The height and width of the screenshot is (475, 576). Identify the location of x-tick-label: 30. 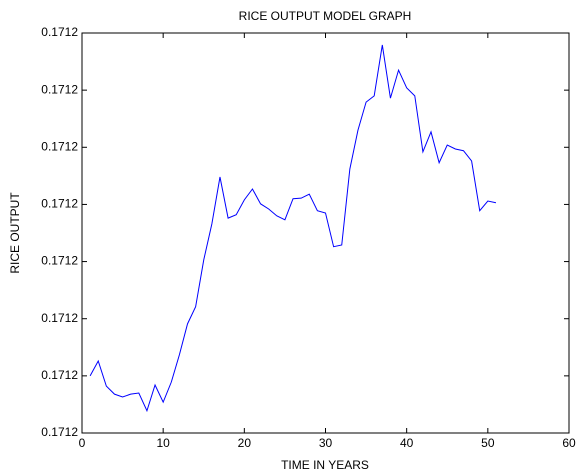
(326, 443).